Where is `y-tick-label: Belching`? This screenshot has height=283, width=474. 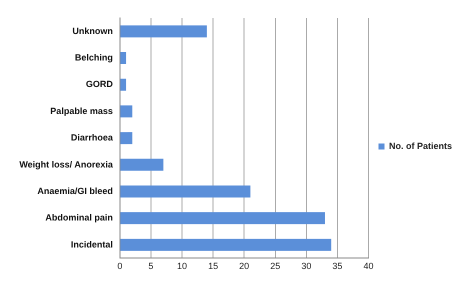 y-tick-label: Belching is located at coordinates (93, 57).